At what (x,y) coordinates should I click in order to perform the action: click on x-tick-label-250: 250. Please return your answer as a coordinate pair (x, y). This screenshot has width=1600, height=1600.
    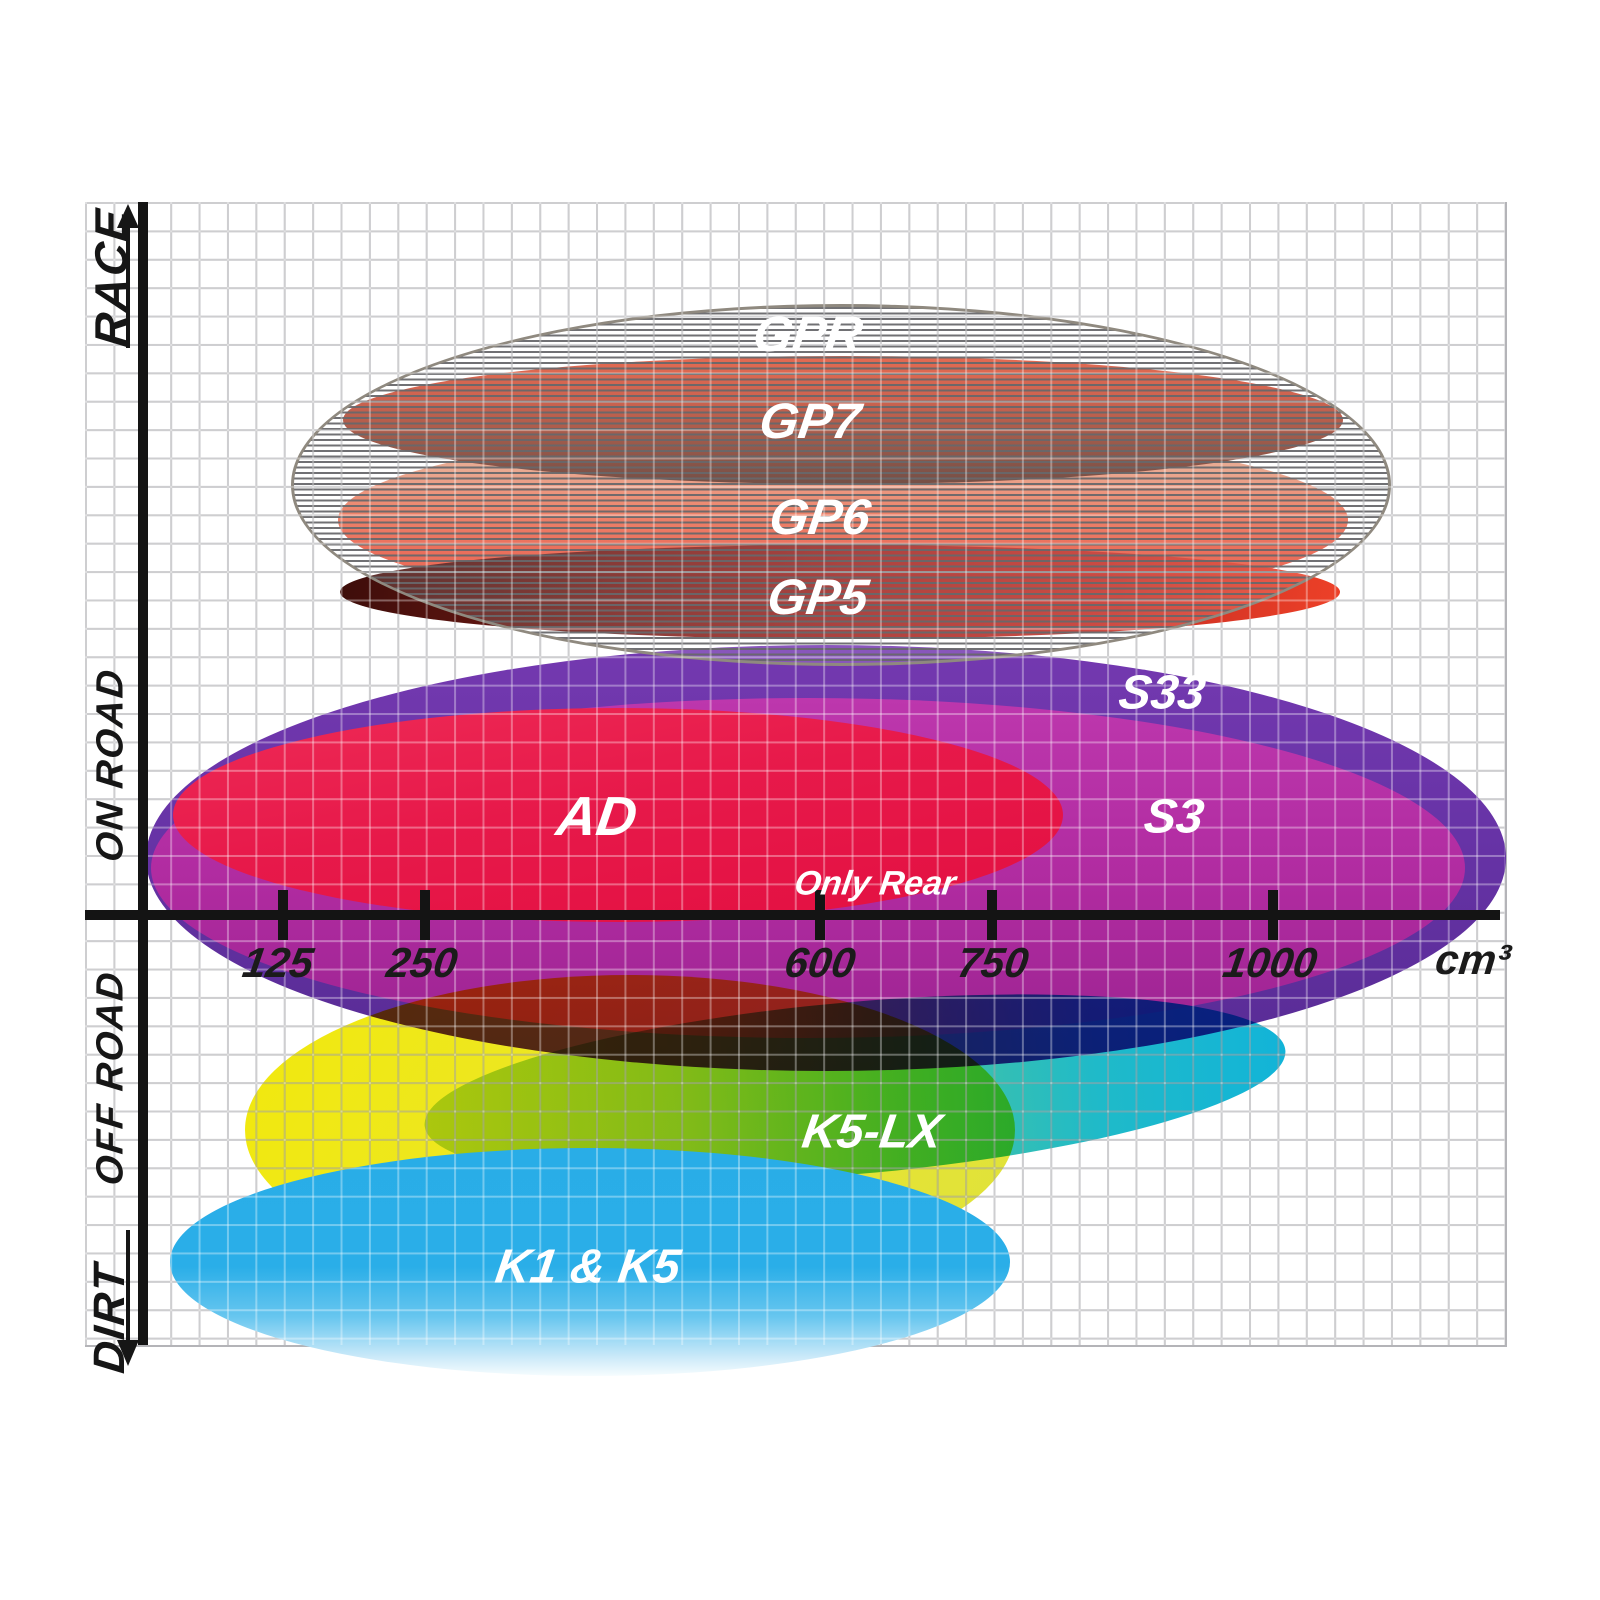
    Looking at the image, I should click on (422, 962).